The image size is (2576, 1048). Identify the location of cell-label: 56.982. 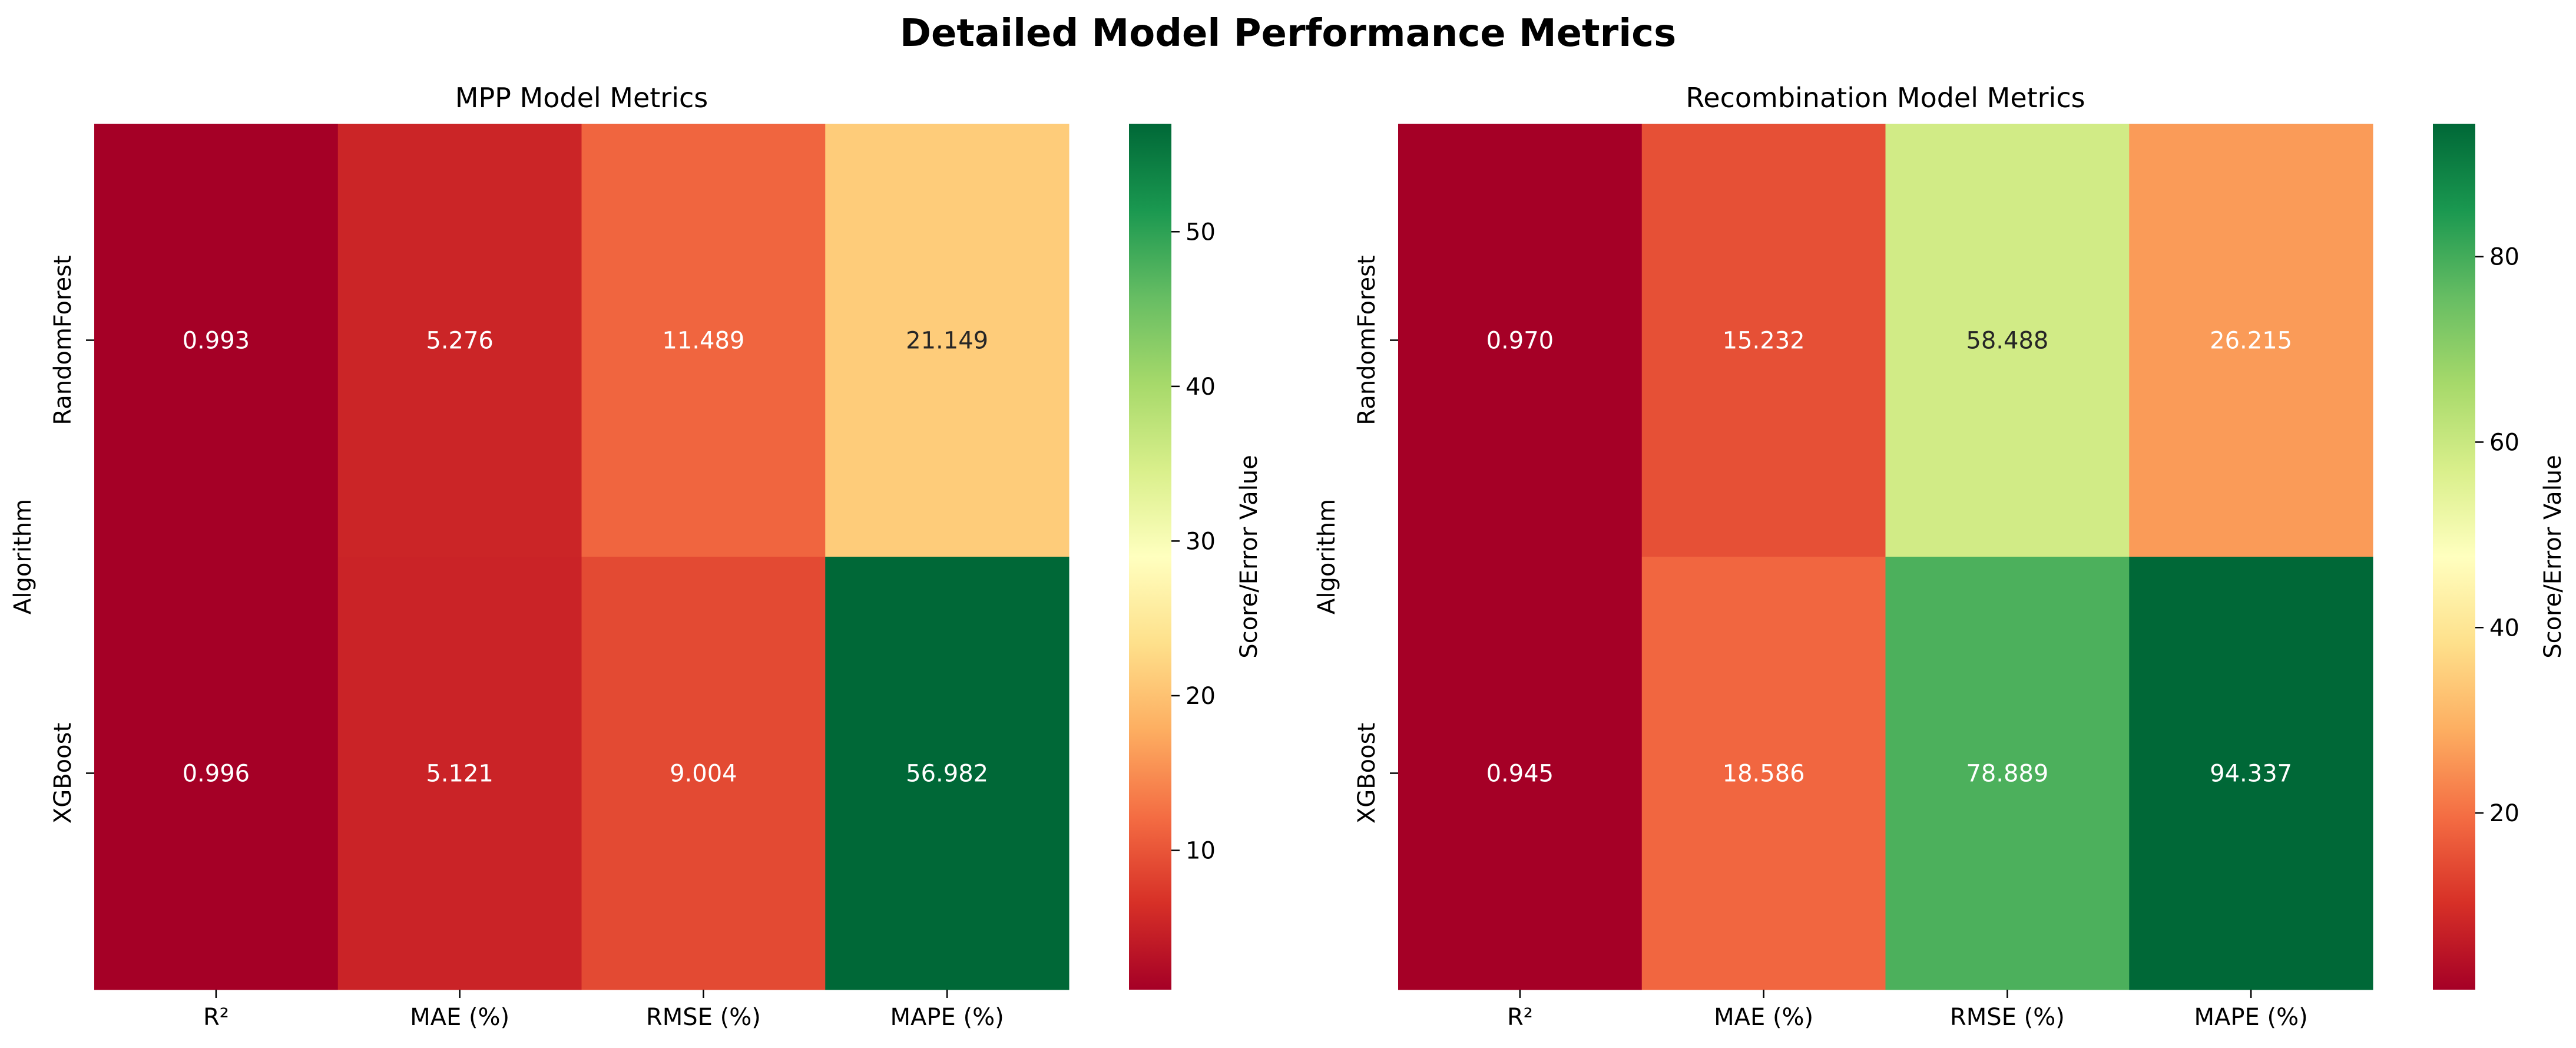
(947, 774).